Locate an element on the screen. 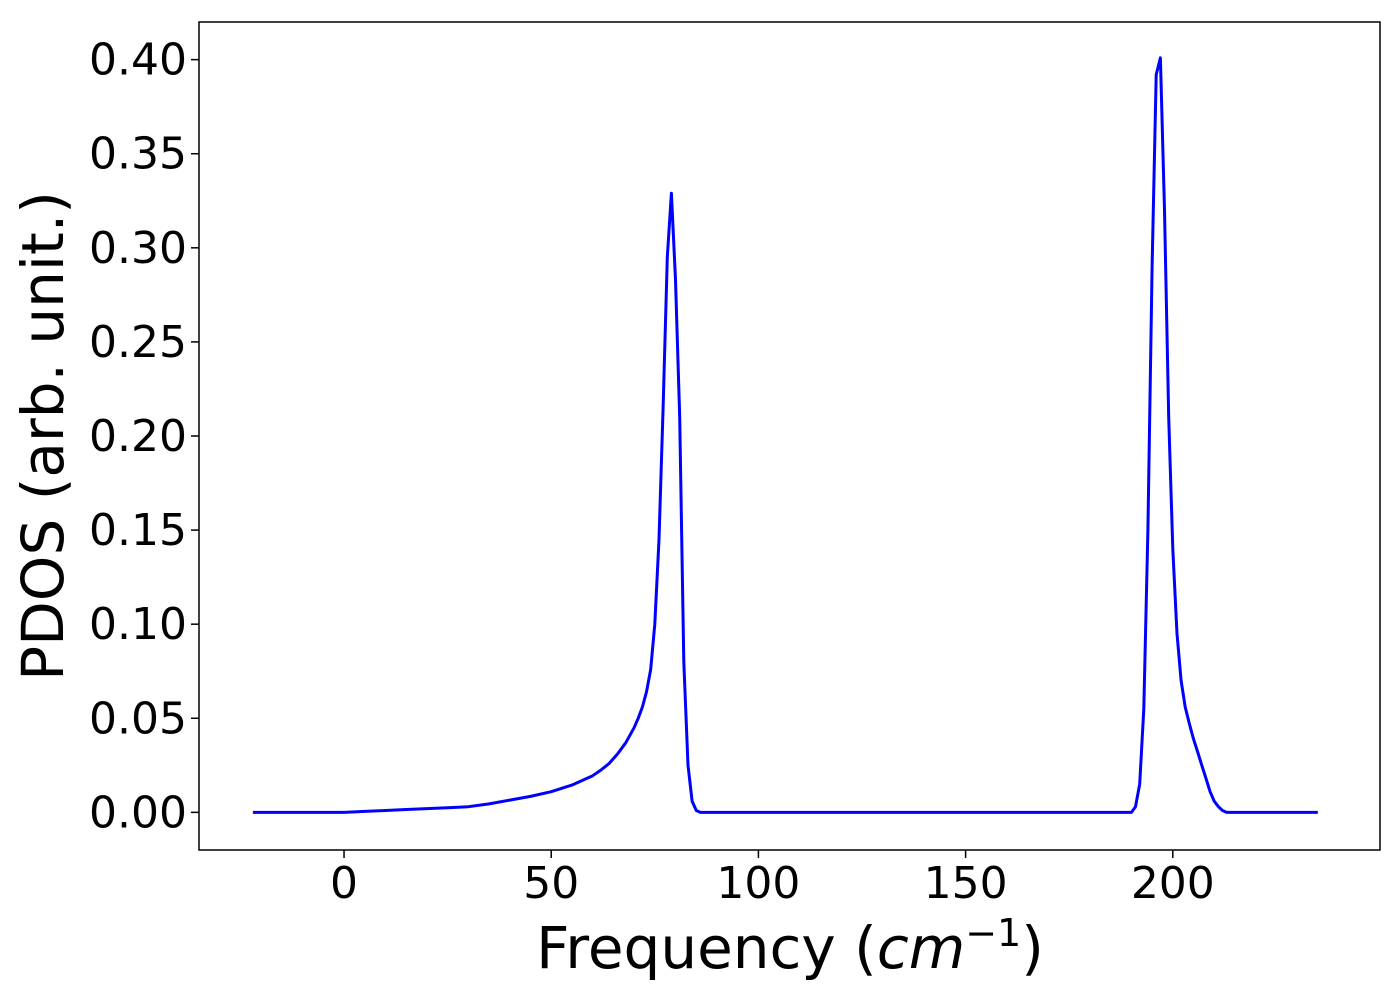 Image resolution: width=1400 pixels, height=1000 pixels. x-axis-title-text: Frequency ( is located at coordinates (706, 948).